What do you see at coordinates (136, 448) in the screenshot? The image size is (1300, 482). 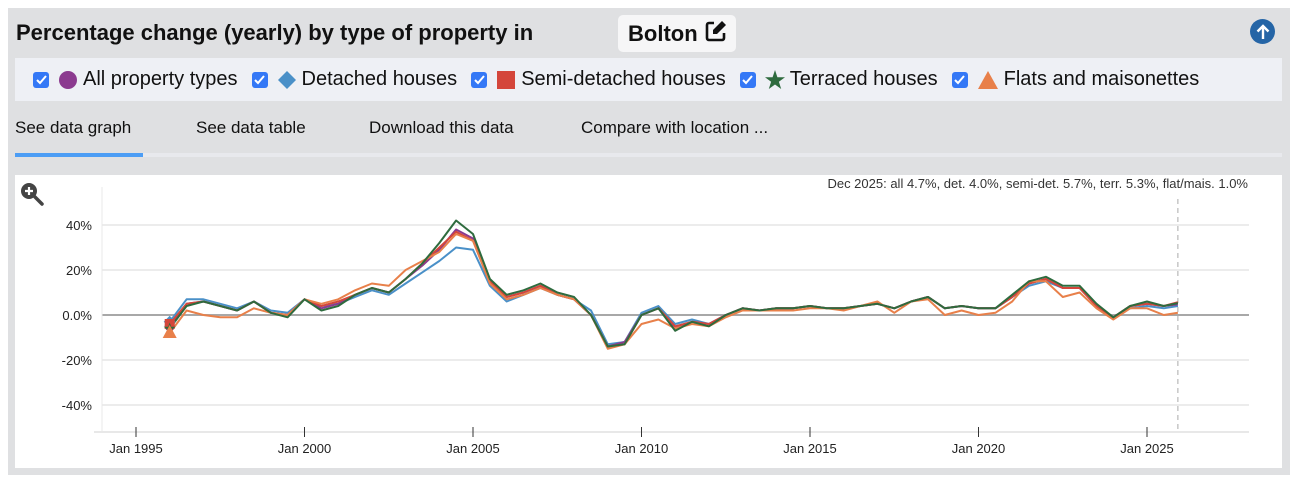 I see `x-tick-label: Jan 1995` at bounding box center [136, 448].